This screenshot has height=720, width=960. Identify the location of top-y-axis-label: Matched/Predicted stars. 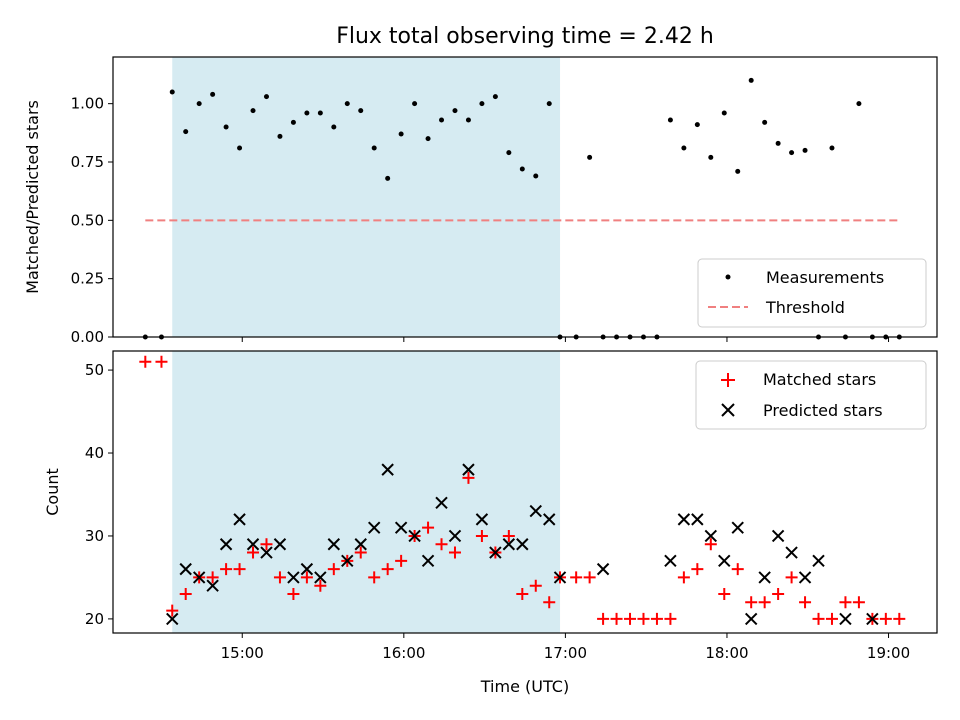
(32, 197).